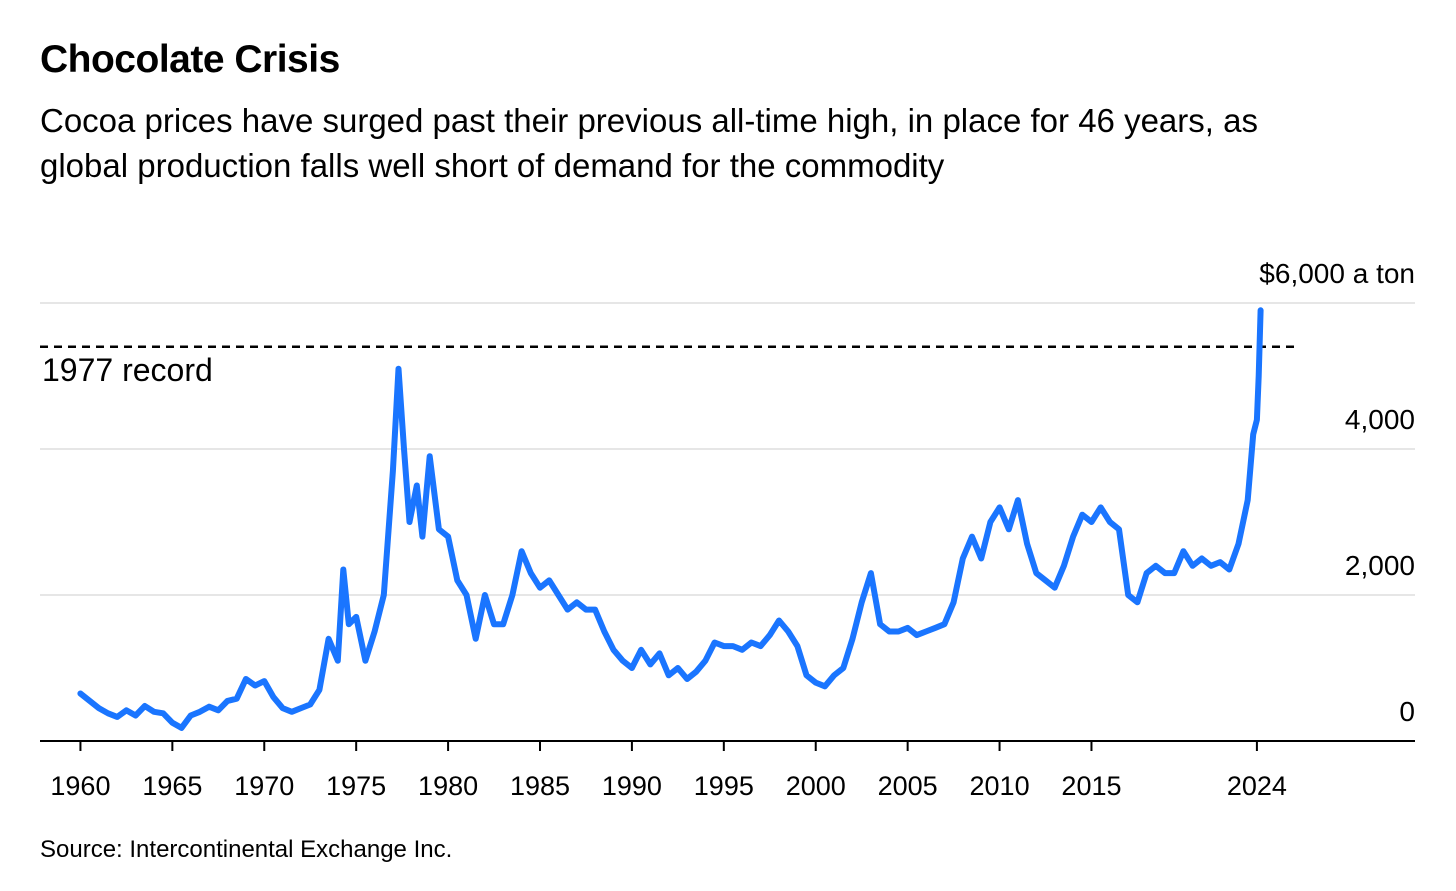  What do you see at coordinates (1380, 565) in the screenshot?
I see `y-tick-label: 2,000` at bounding box center [1380, 565].